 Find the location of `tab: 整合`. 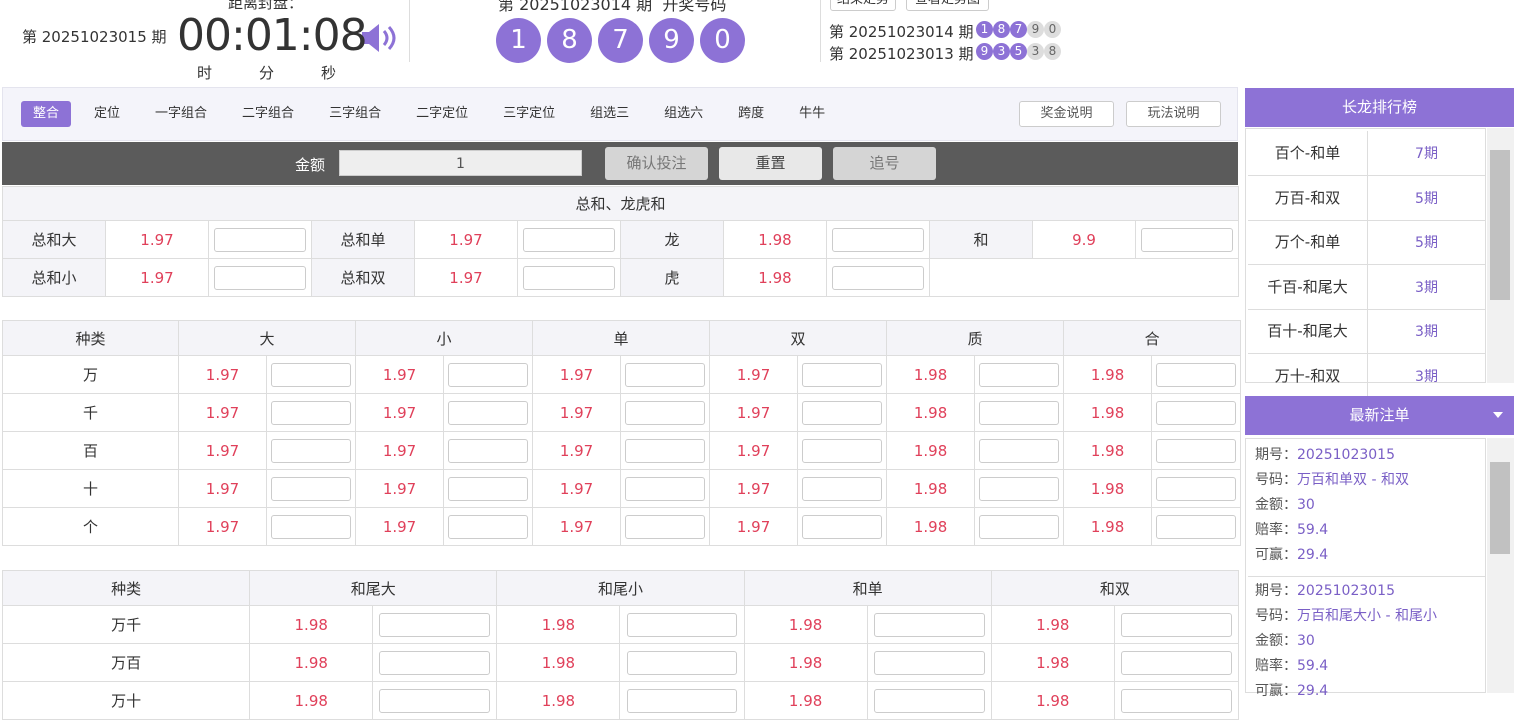

tab: 整合 is located at coordinates (46, 114).